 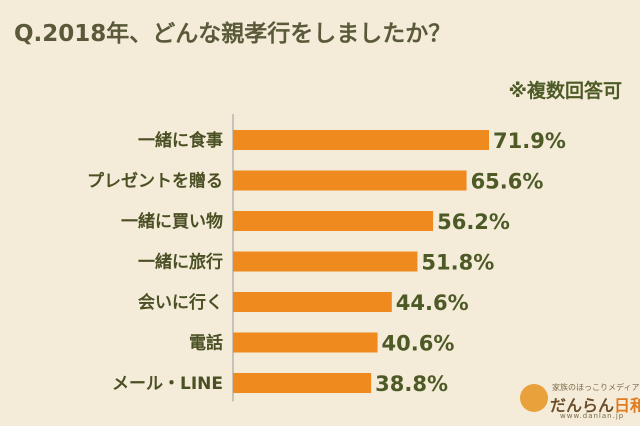 I want to click on value-label: 40.6%, so click(x=418, y=344).